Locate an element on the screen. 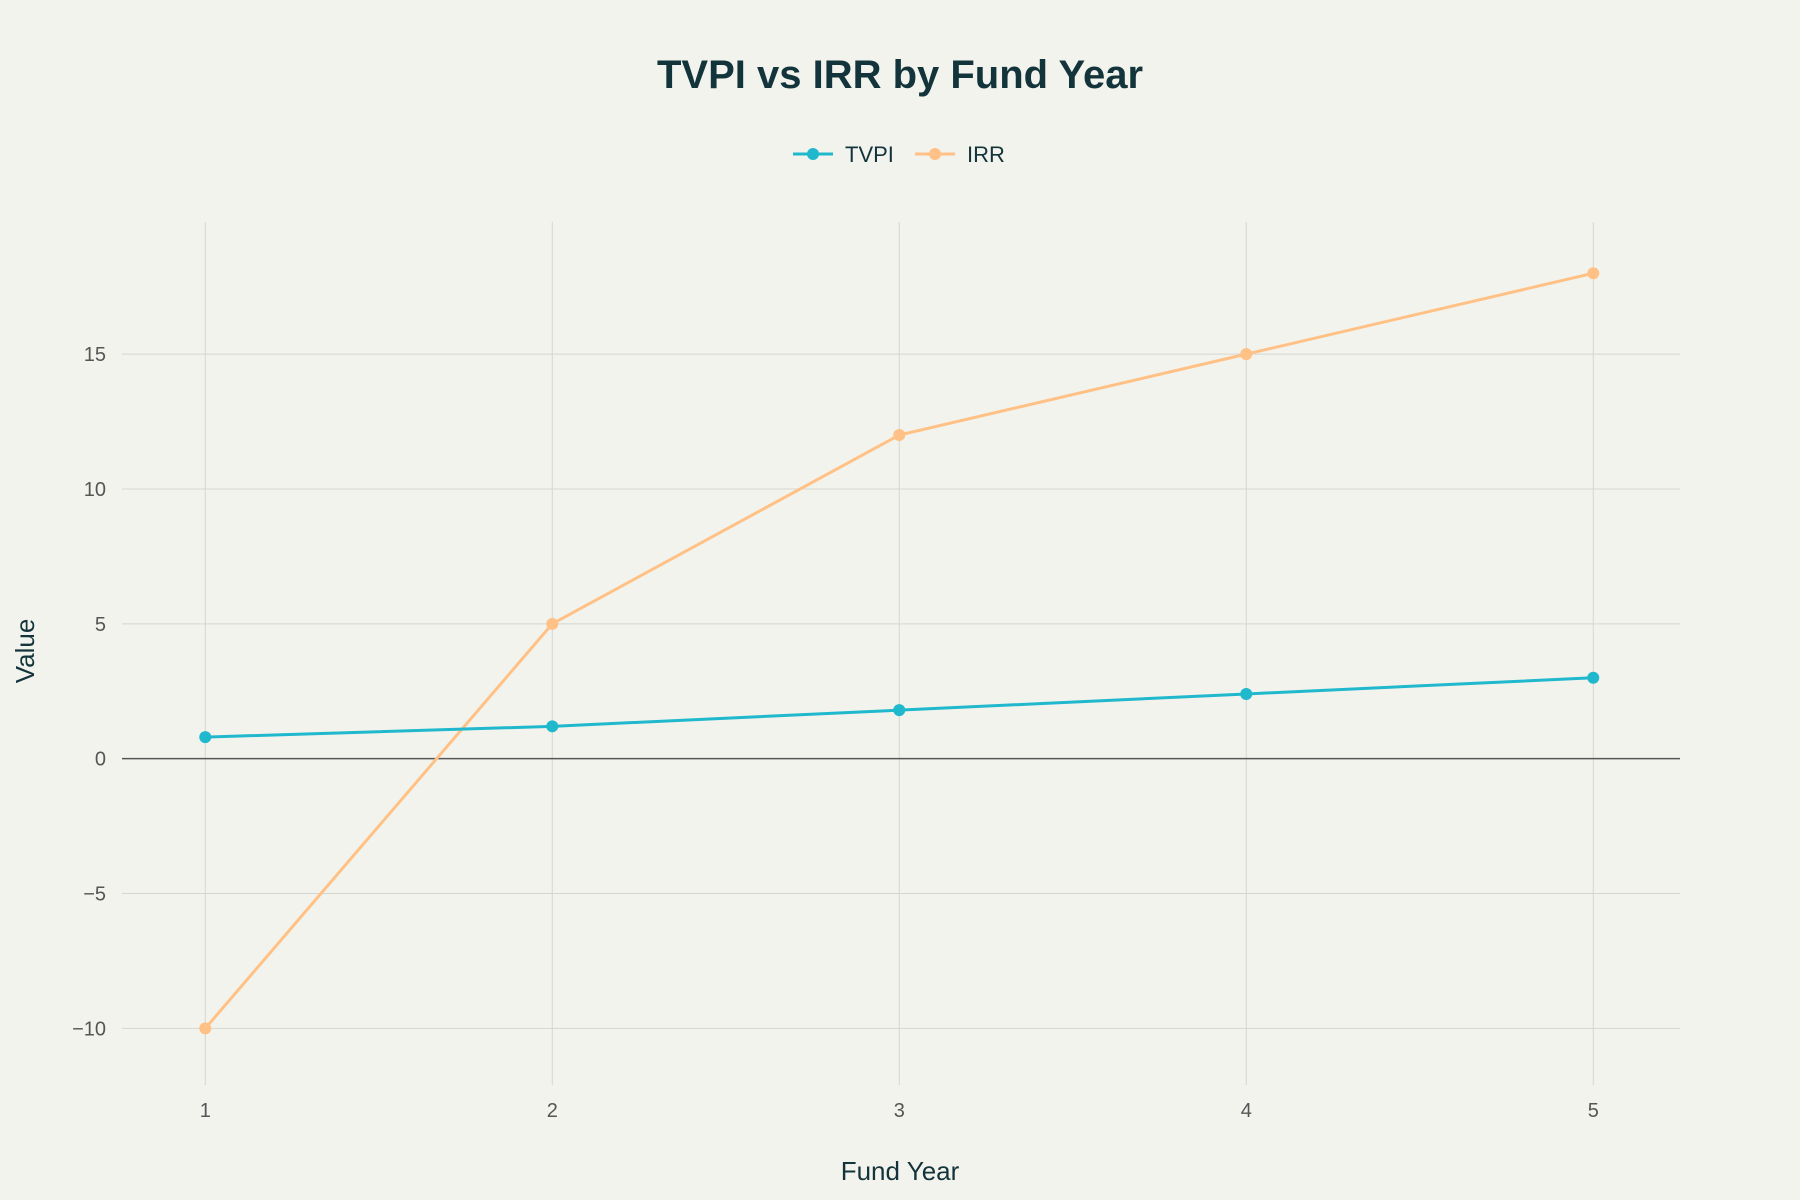 This screenshot has height=1200, width=1800. legend-item-irr: IRR is located at coordinates (960, 154).